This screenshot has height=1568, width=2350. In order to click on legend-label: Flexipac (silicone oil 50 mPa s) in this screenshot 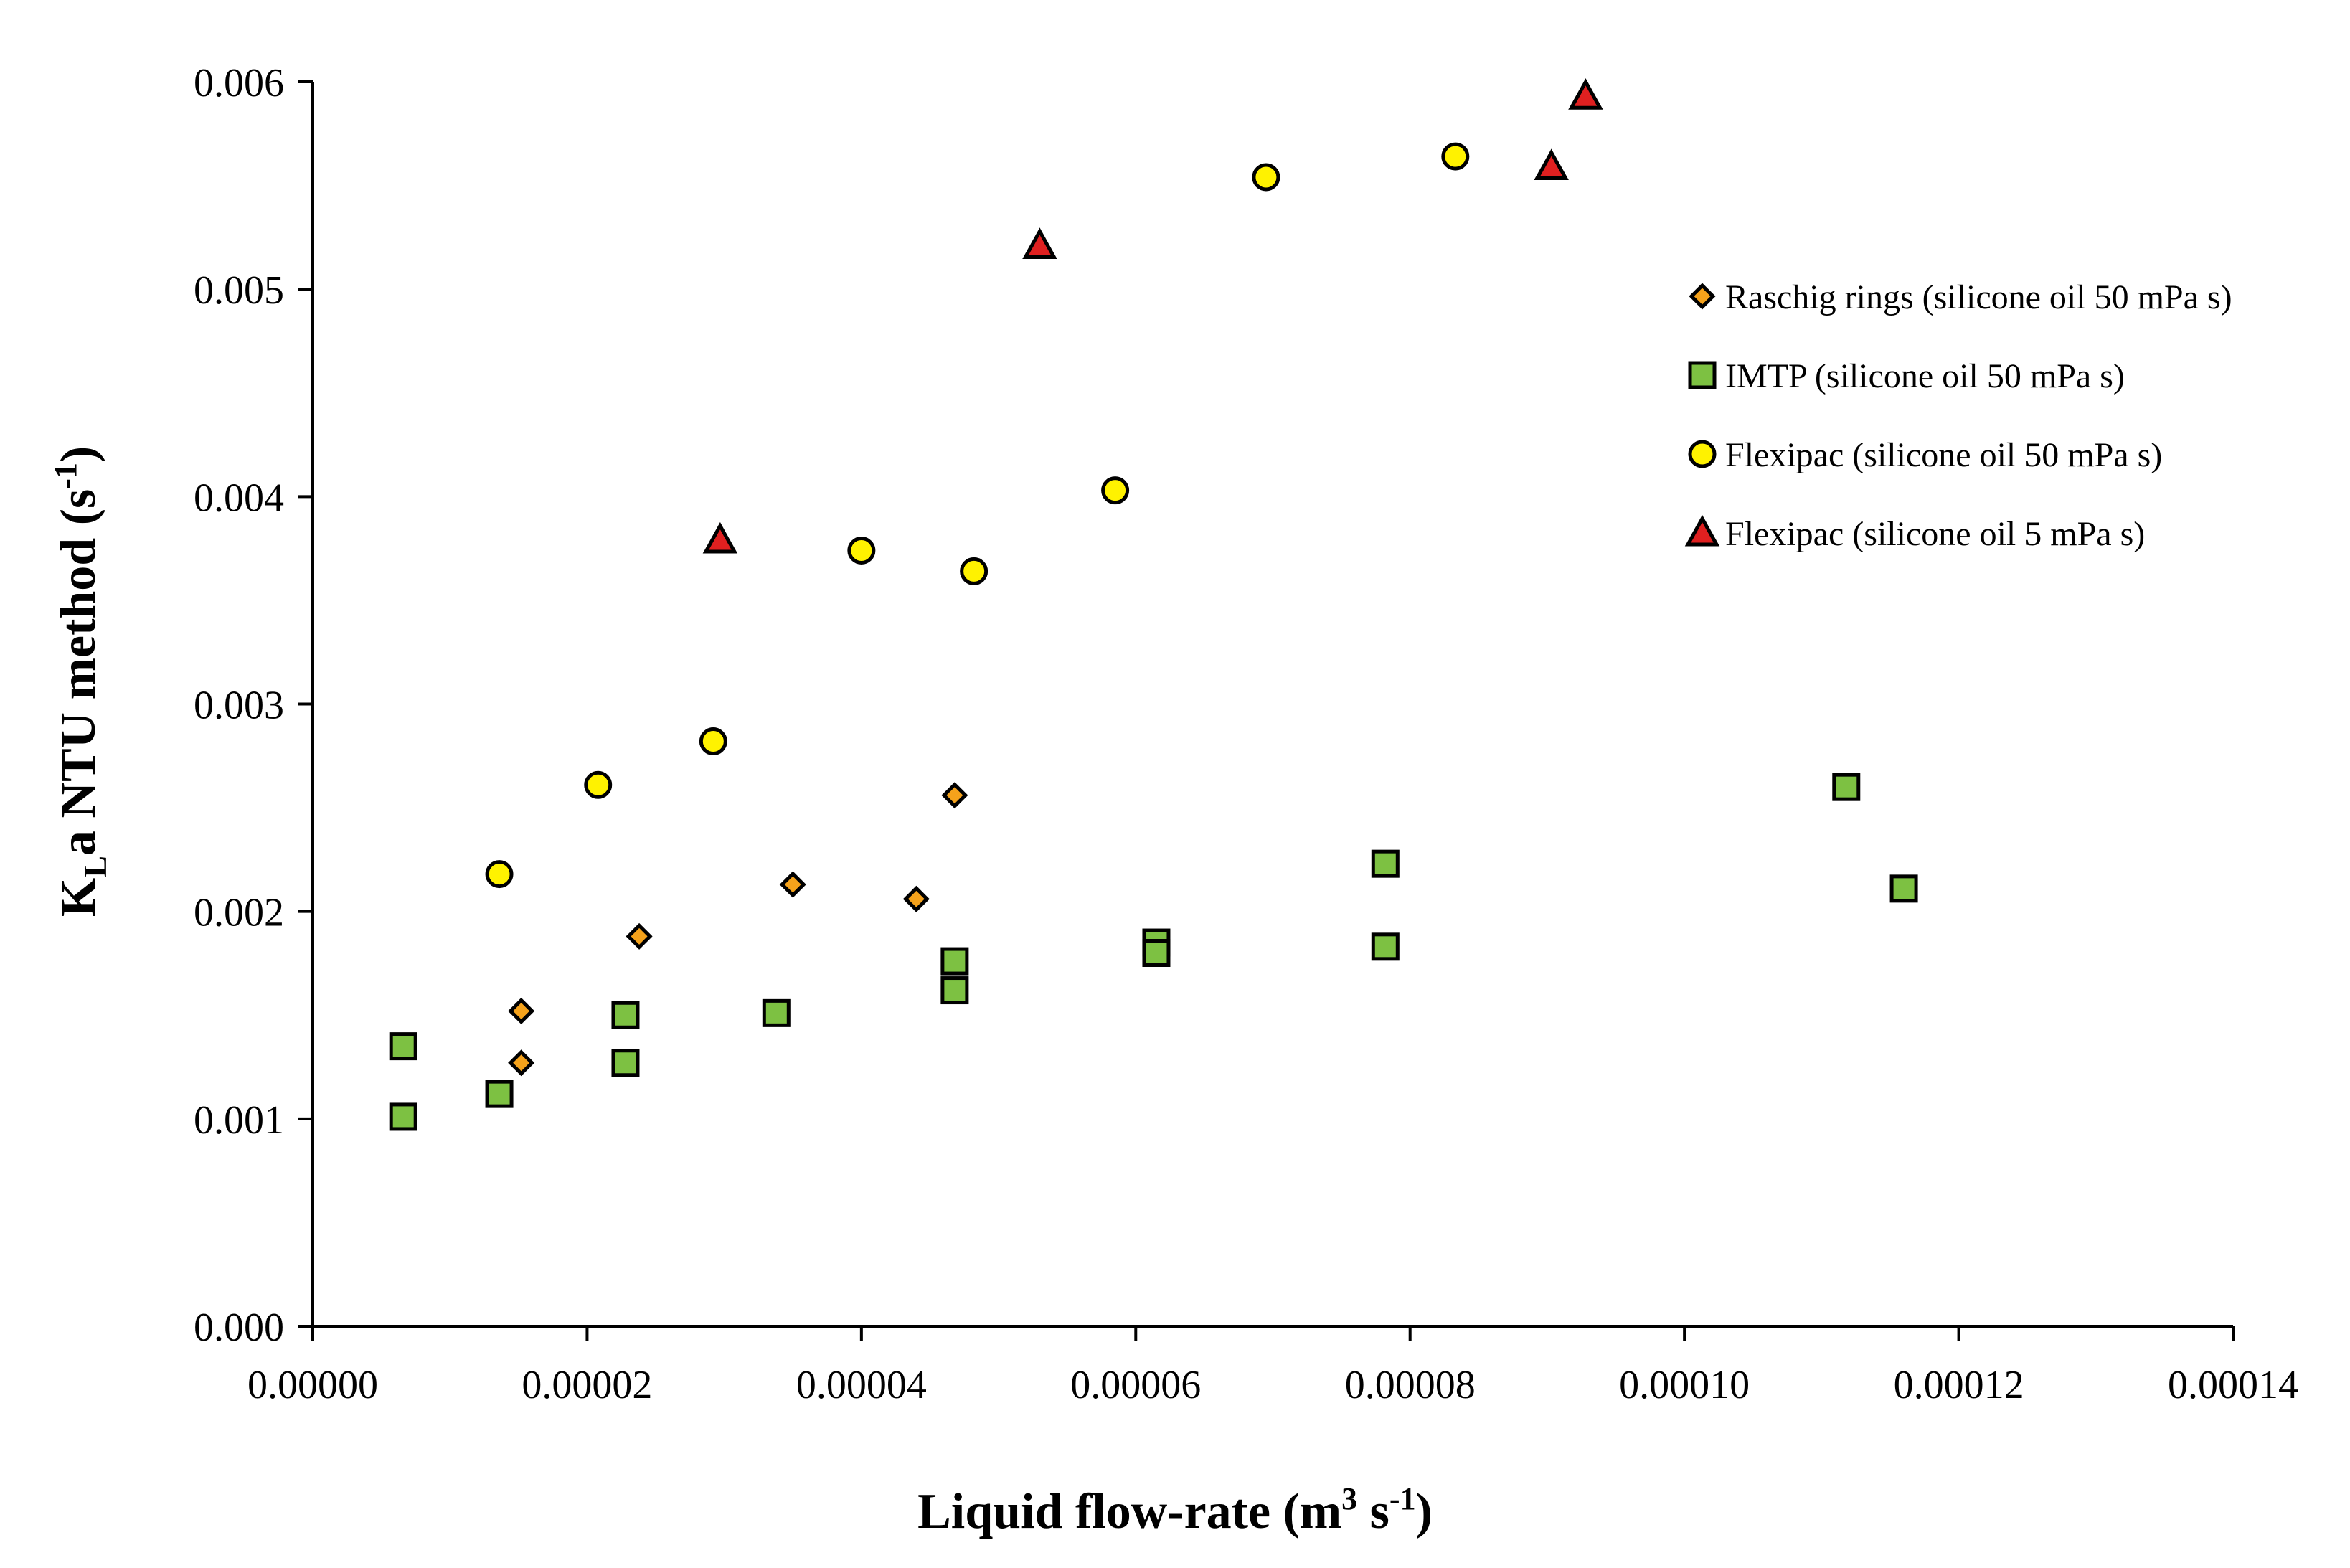, I will do `click(1943, 455)`.